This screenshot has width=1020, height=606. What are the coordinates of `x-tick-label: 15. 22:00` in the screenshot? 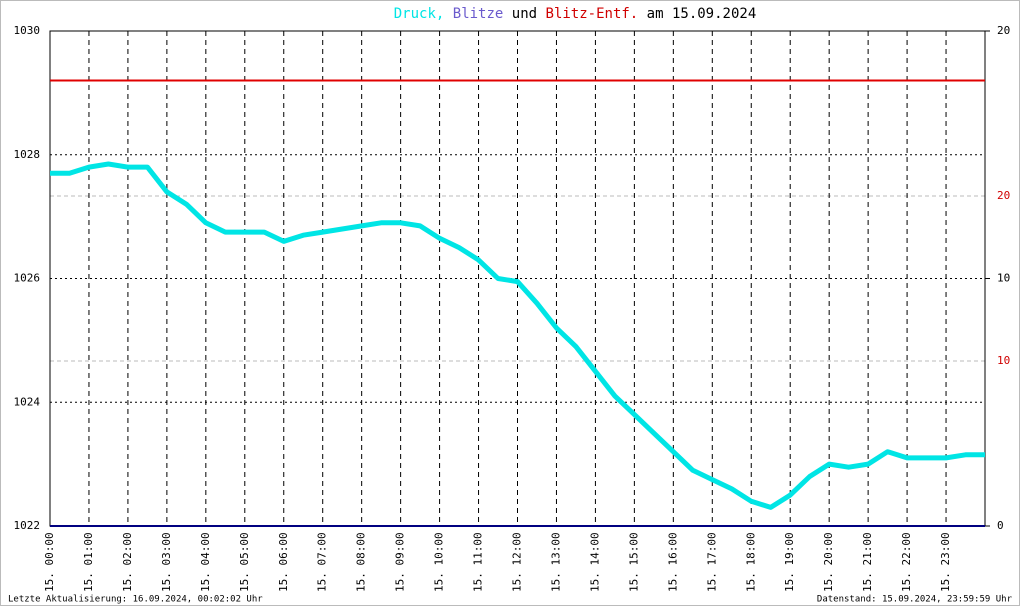 It's located at (906, 562).